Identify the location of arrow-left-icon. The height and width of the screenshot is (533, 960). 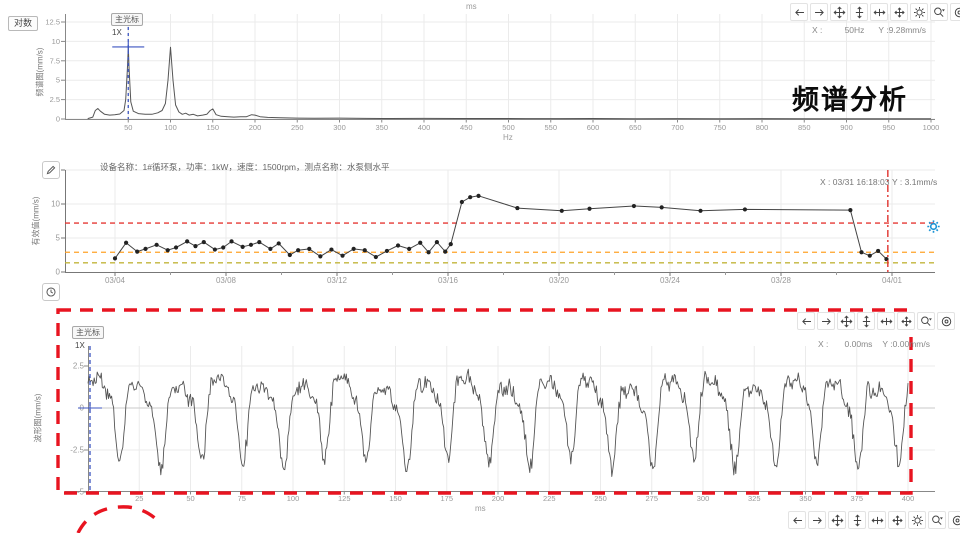
(799, 12).